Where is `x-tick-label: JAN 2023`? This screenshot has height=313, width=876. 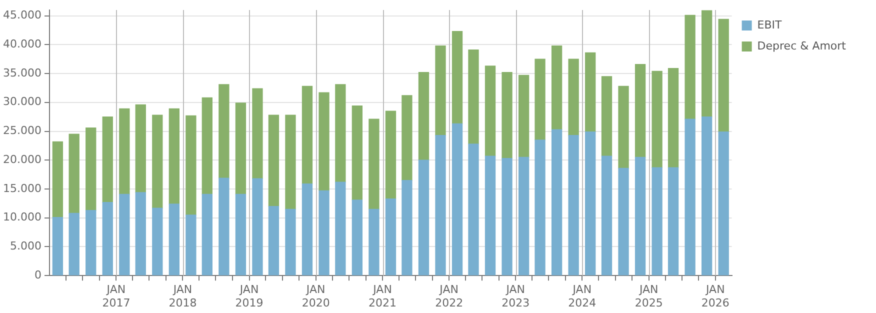
x-tick-label: JAN 2023 is located at coordinates (516, 296).